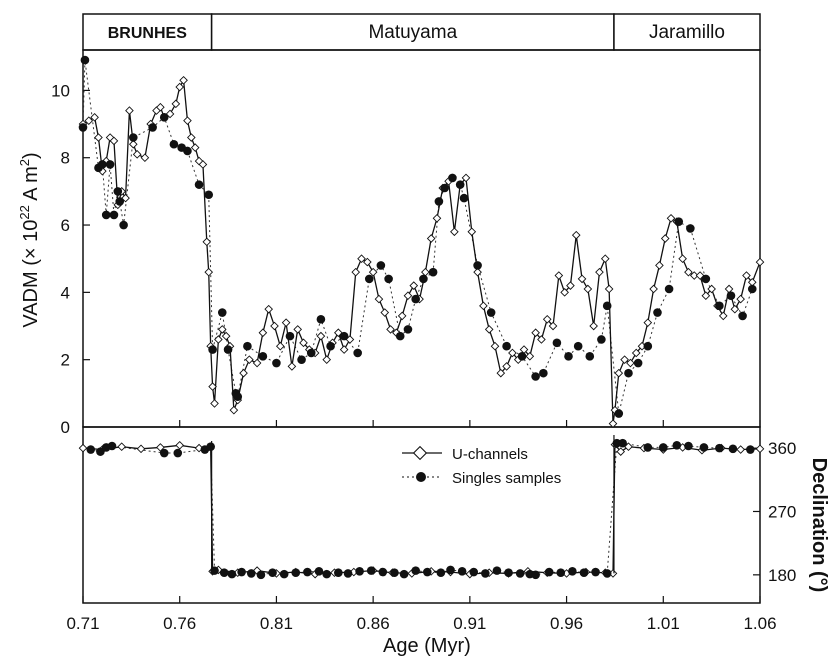  I want to click on legend: U-channels Singles samples, so click(481, 466).